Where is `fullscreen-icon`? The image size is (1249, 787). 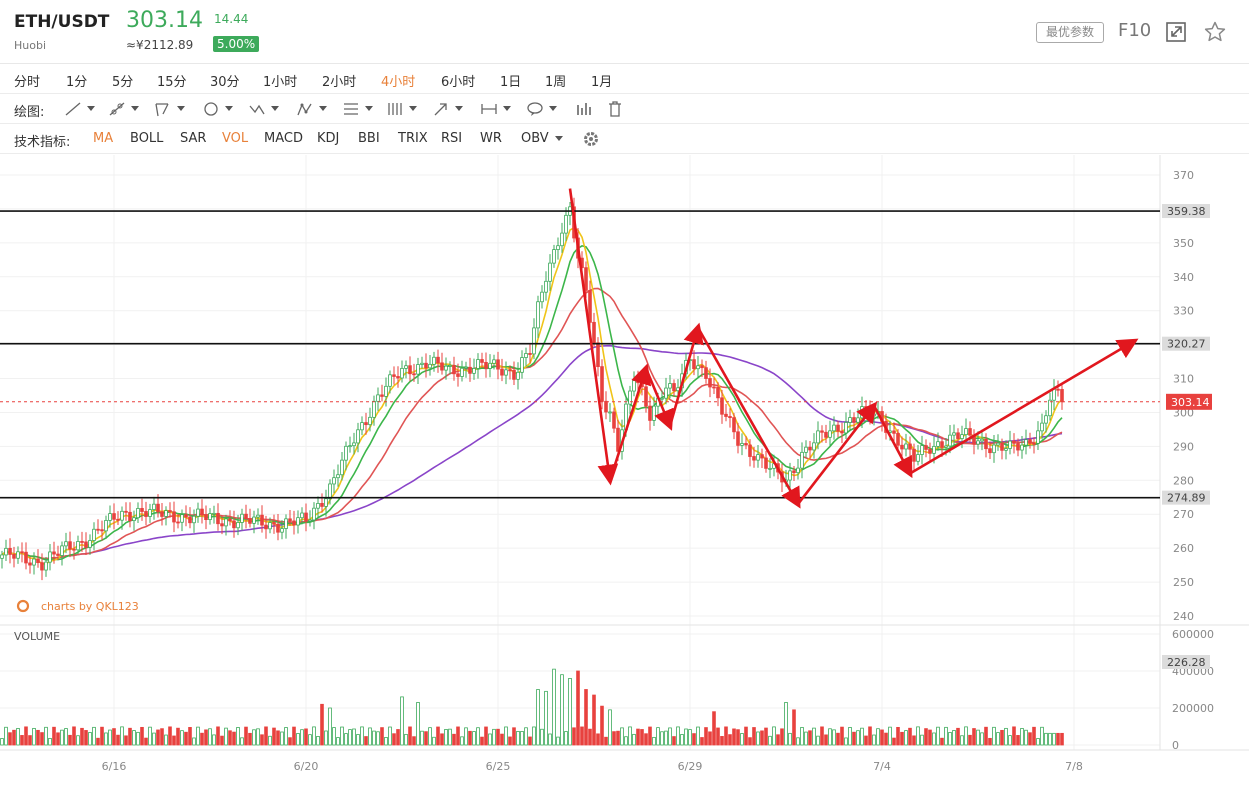 fullscreen-icon is located at coordinates (1176, 32).